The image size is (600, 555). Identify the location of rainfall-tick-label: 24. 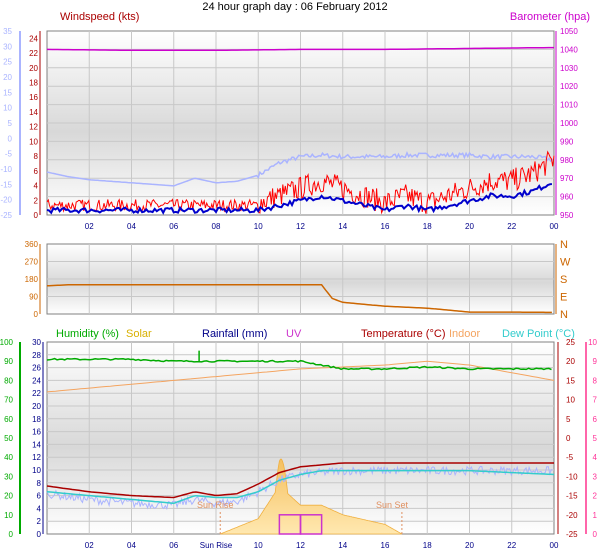
(36, 380).